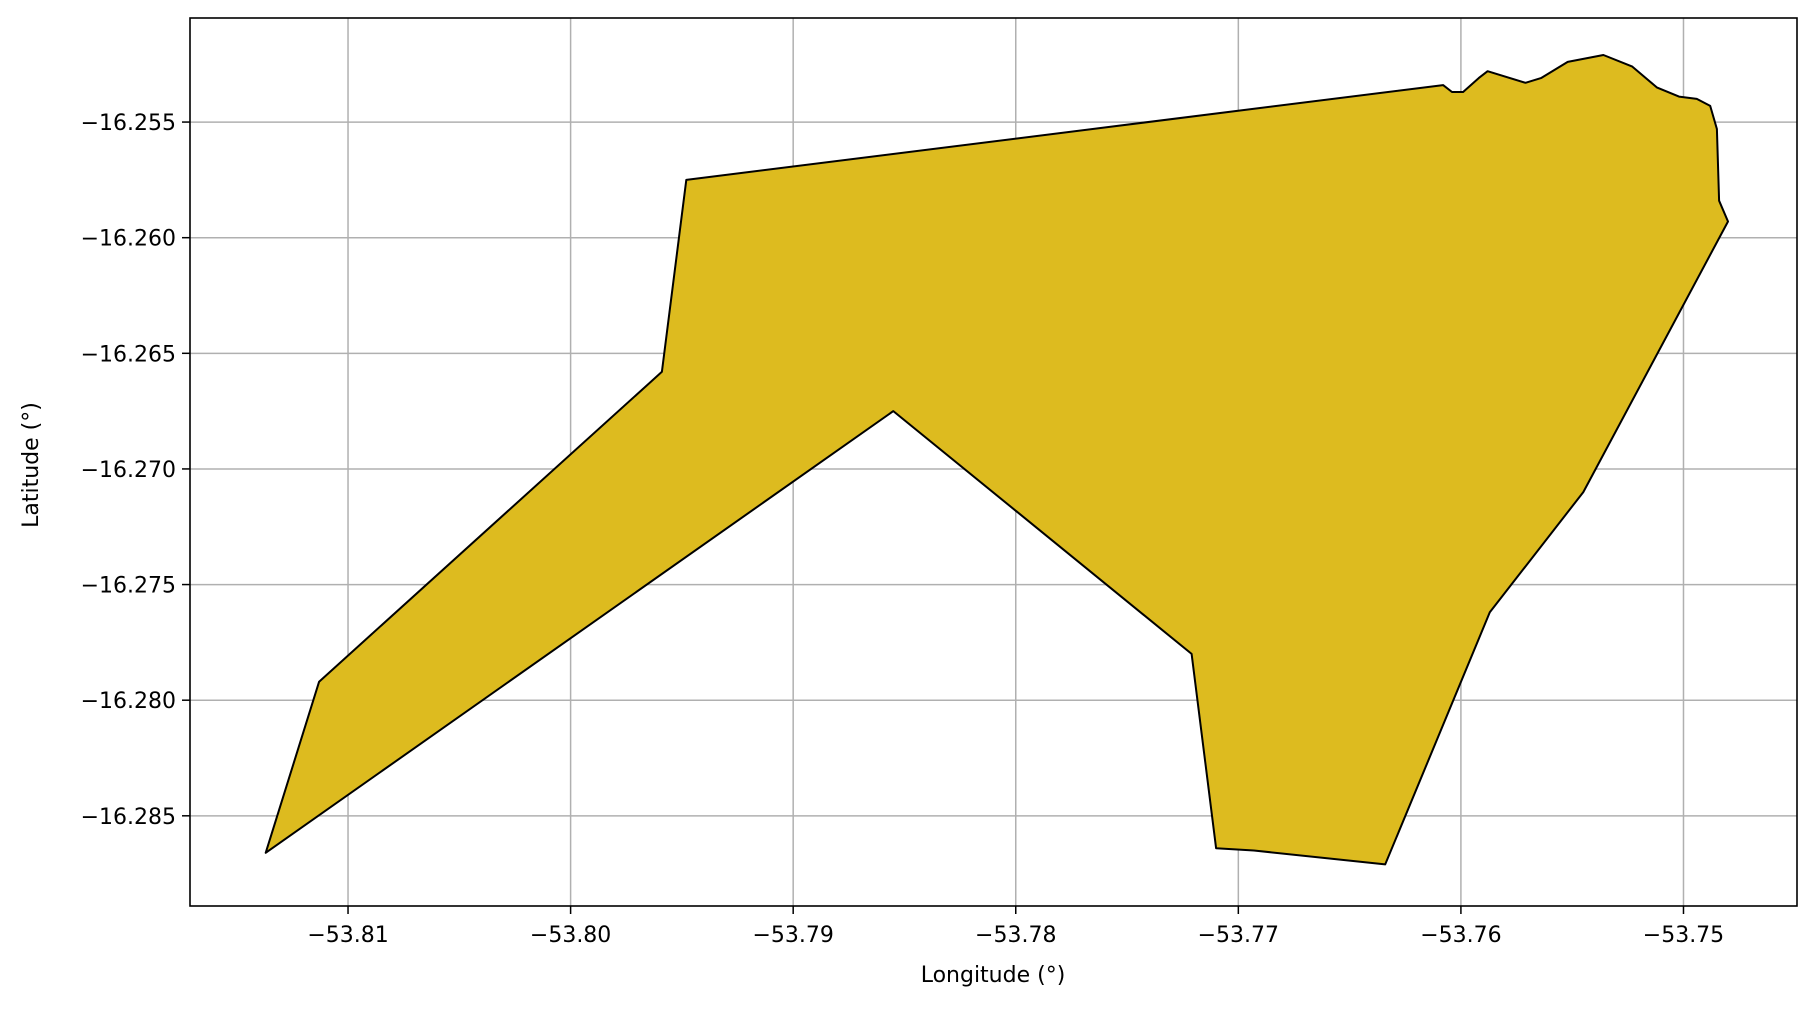 The image size is (1813, 1011). I want to click on x-axis-title: Longitude (°), so click(993, 975).